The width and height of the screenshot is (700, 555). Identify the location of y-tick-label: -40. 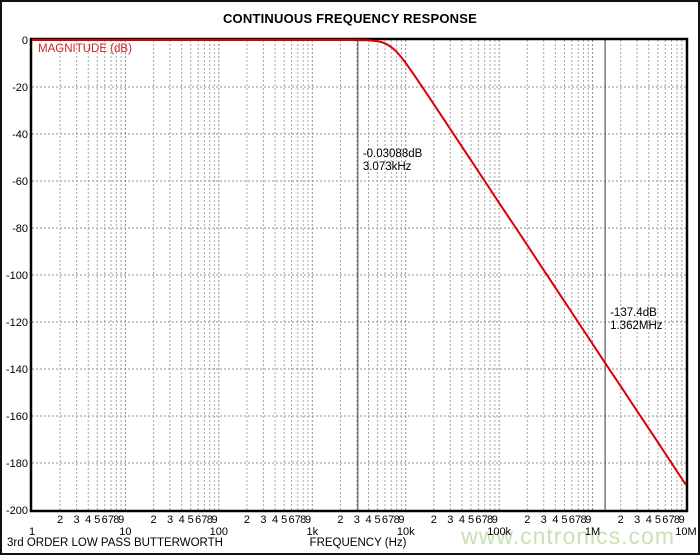
(20, 135).